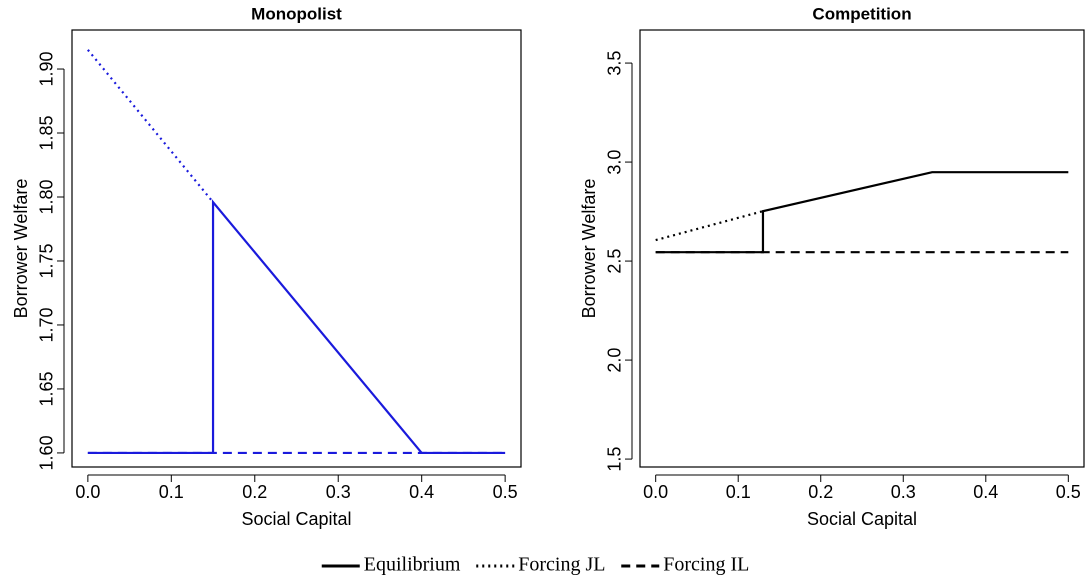 Image resolution: width=1088 pixels, height=584 pixels. What do you see at coordinates (47, 69) in the screenshot?
I see `y-tick-label: 1.90` at bounding box center [47, 69].